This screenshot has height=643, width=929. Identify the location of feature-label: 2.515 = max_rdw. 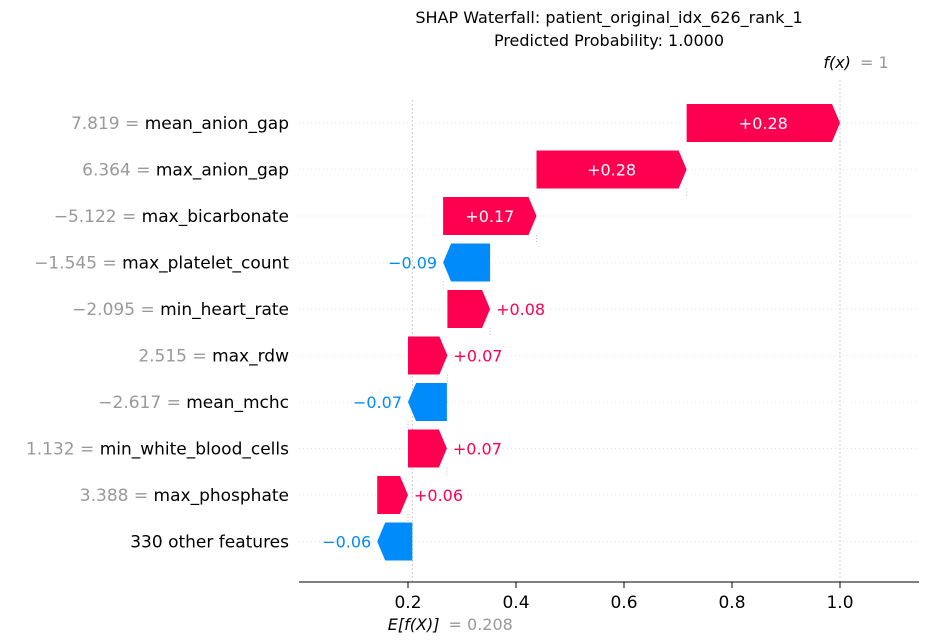
(213, 357).